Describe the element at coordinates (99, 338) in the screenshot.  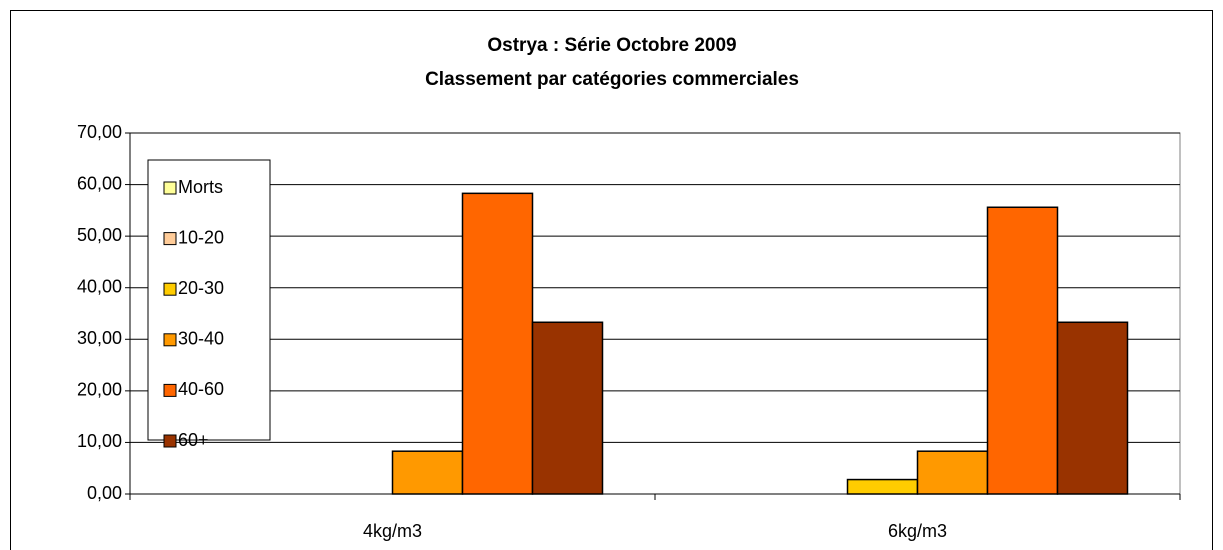
I see `y-tick-label: 30,00` at that location.